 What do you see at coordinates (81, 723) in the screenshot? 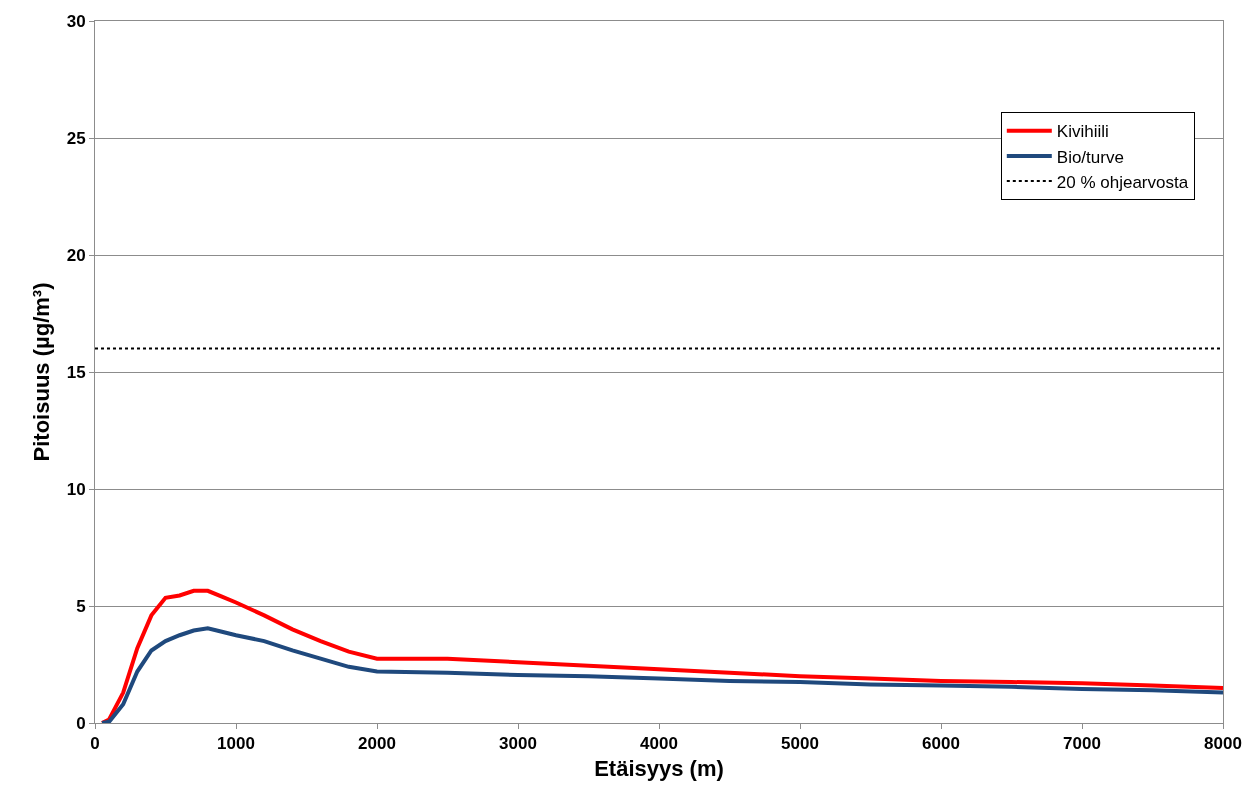
I see `y-tick-label: 0` at bounding box center [81, 723].